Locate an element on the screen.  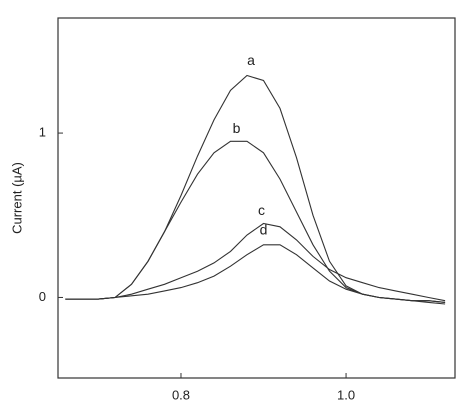
y-tick-label: 1 is located at coordinates (42, 132).